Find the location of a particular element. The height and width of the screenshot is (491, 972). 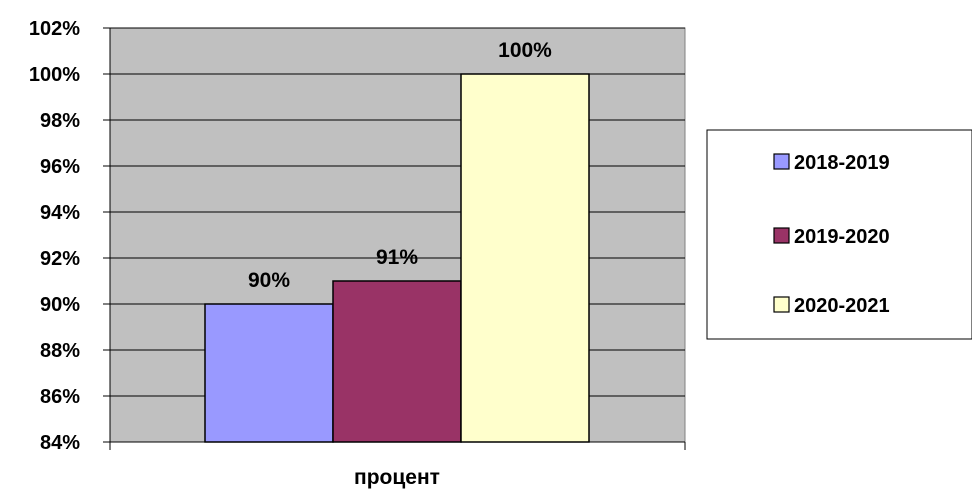

y-tick-label: 88% is located at coordinates (60, 351).